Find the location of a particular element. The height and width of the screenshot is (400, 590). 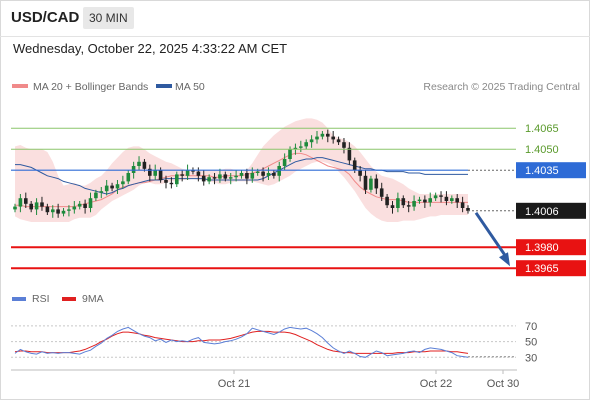

rsi-line is located at coordinates (241, 342).